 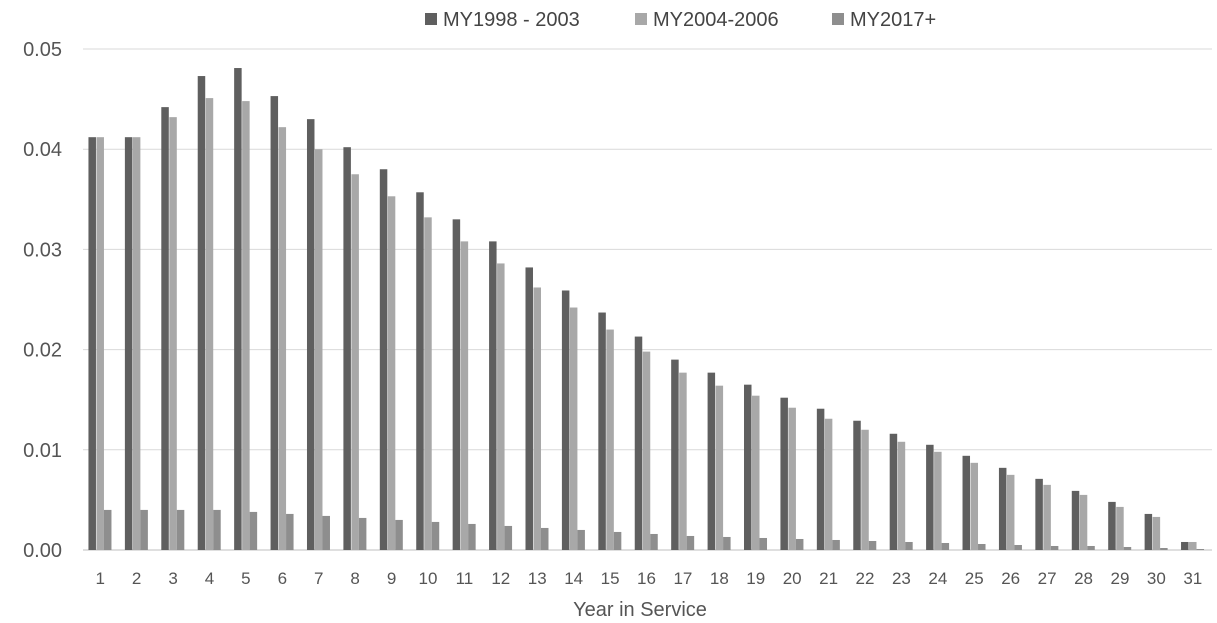 What do you see at coordinates (640, 610) in the screenshot?
I see `x-axis-title: Year in Service` at bounding box center [640, 610].